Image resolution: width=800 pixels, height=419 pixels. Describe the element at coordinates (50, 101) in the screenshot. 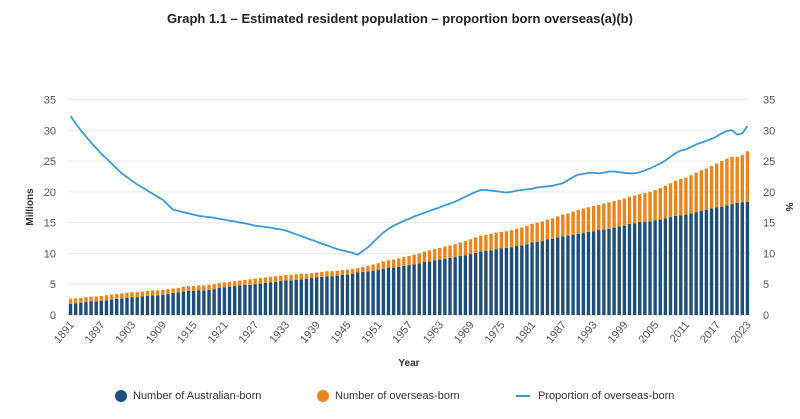

I see `y-tick-label: 35` at that location.